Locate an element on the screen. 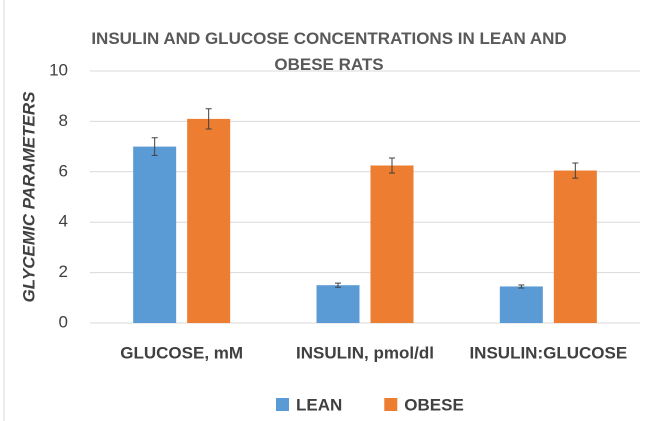 This screenshot has width=646, height=421. legend-label: LEAN is located at coordinates (319, 404).